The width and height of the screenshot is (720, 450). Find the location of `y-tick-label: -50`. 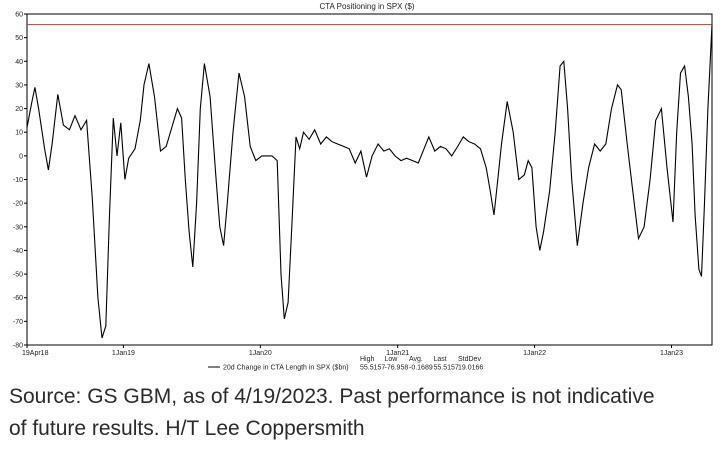

y-tick-label: -50 is located at coordinates (18, 275).